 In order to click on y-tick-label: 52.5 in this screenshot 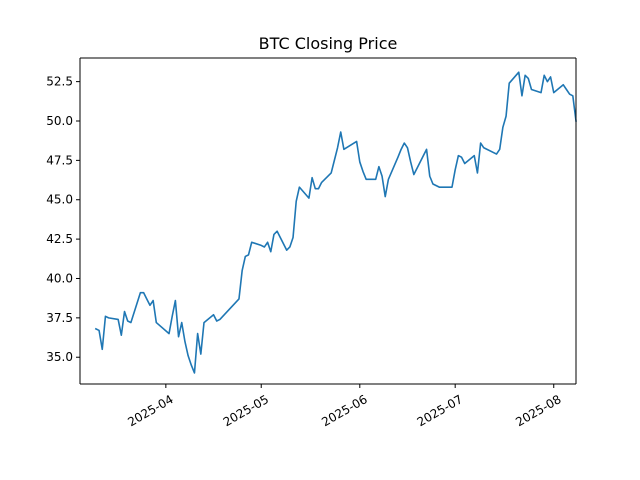, I will do `click(59, 82)`.